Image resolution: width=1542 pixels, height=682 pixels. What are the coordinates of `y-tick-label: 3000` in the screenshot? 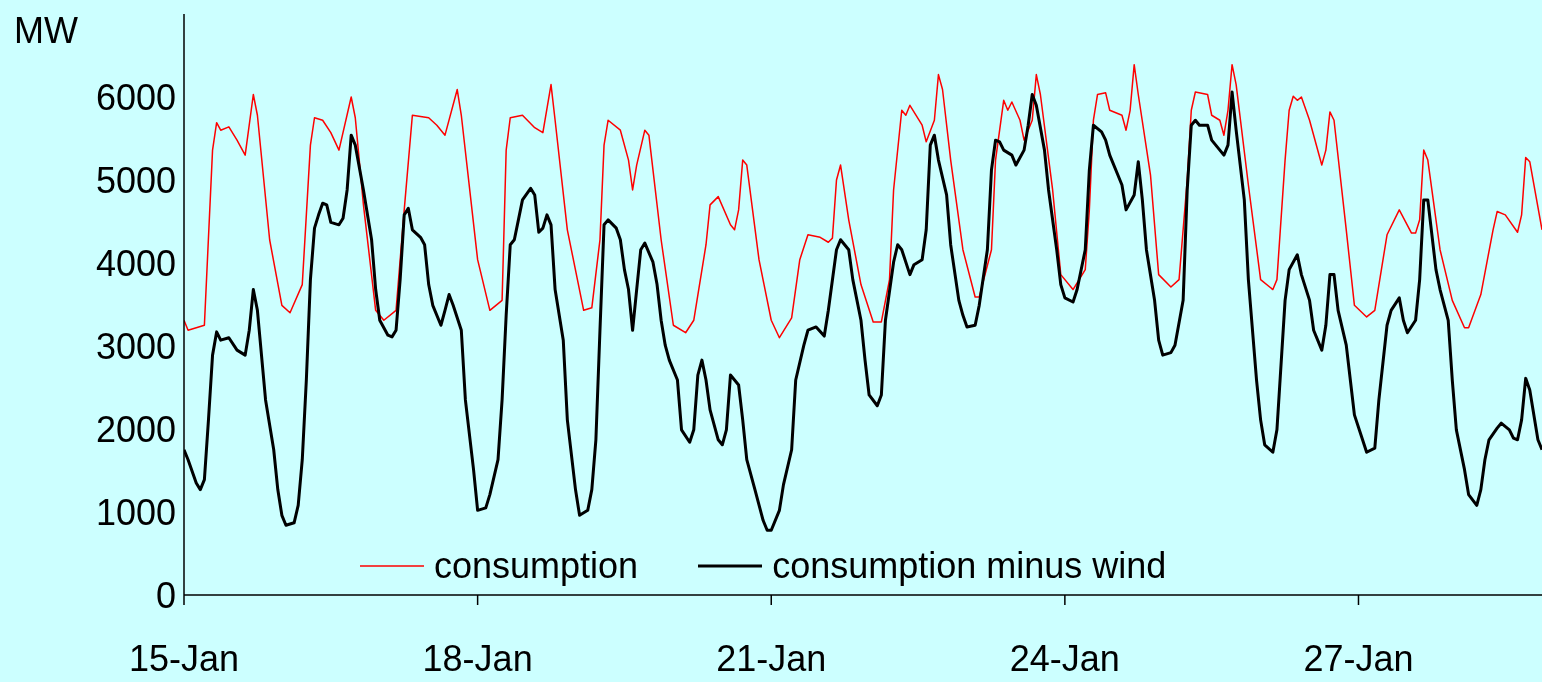 It's located at (135, 346).